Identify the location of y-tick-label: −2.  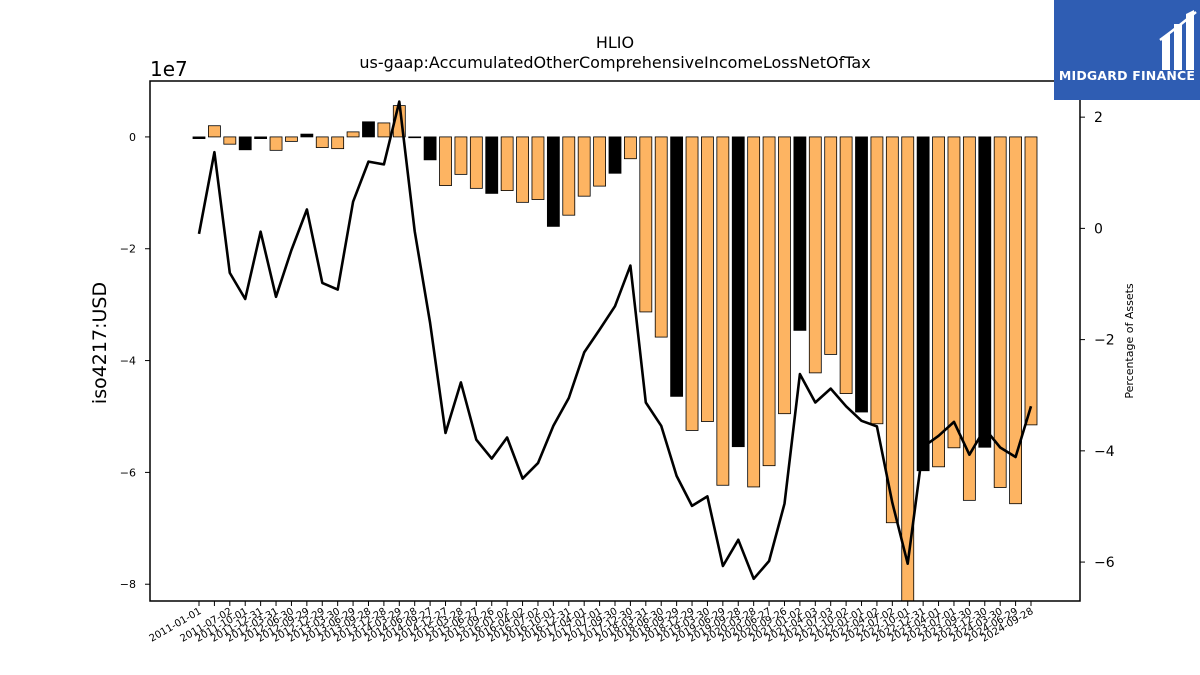
(128, 249).